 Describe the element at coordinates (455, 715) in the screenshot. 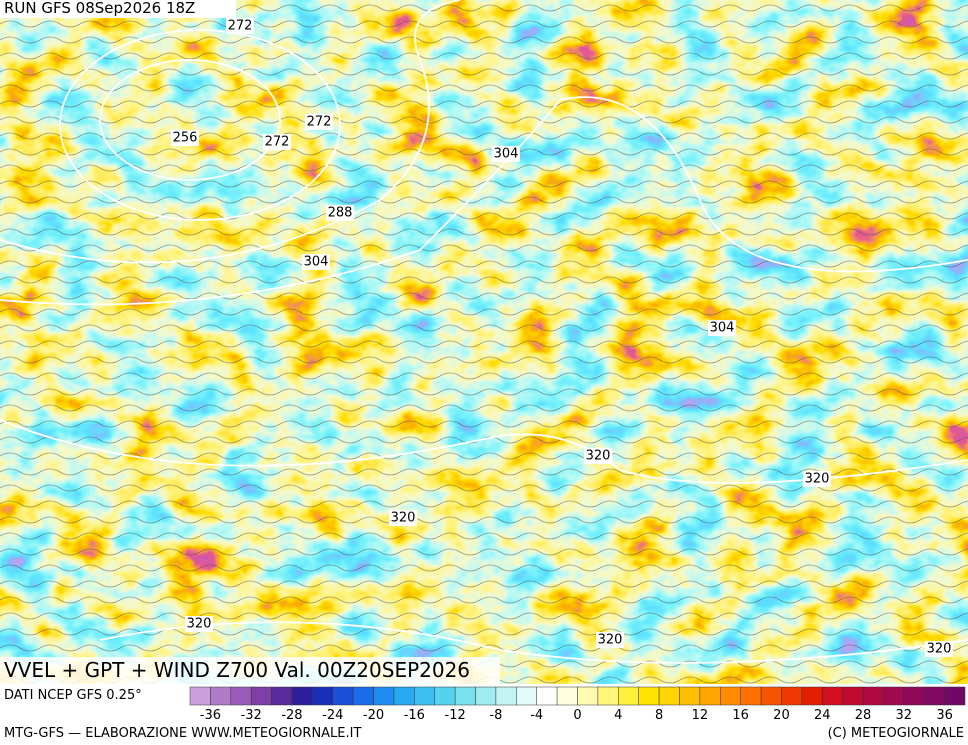

I see `colorbar-tick-label: -12` at that location.